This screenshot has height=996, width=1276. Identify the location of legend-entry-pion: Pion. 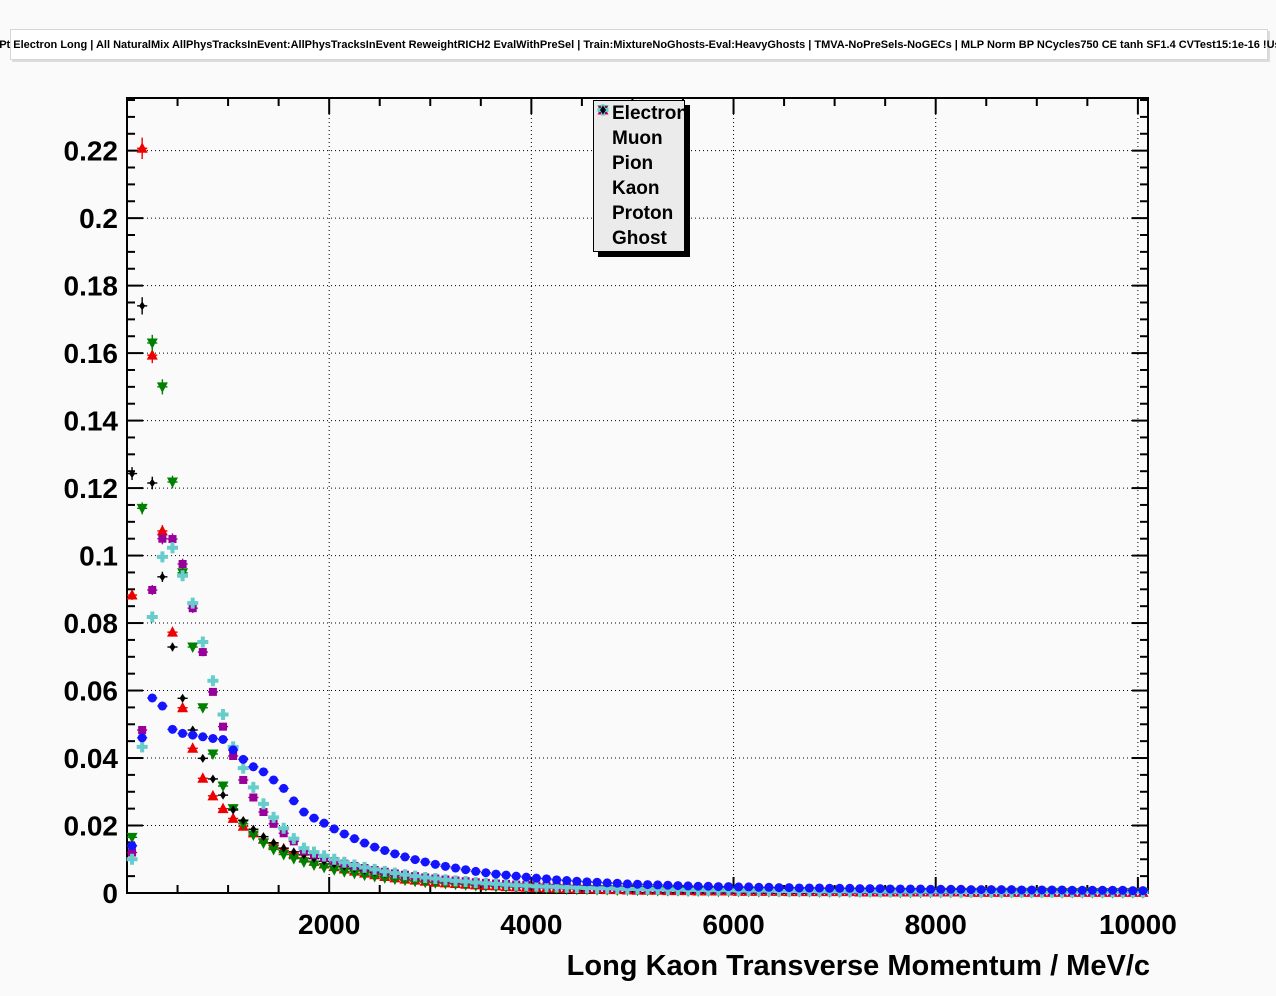
(639, 140).